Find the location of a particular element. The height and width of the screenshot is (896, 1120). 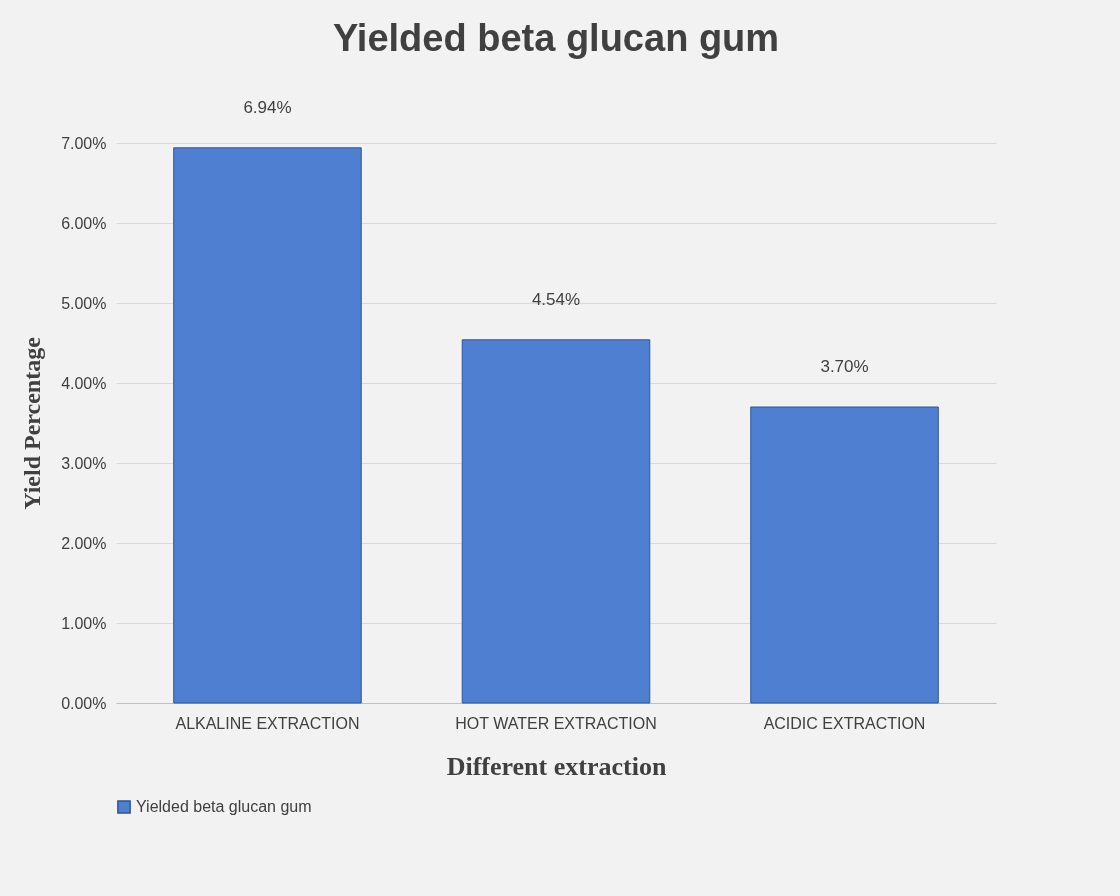

y-tick-label: 5.00% is located at coordinates (84, 303).